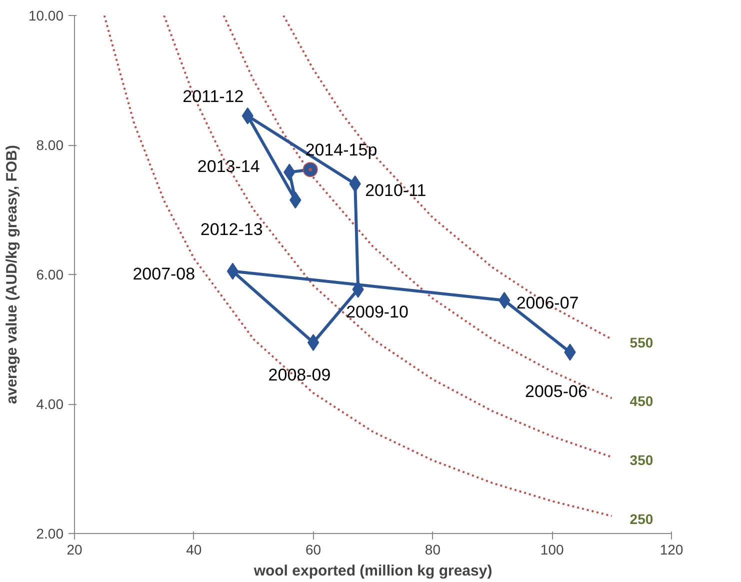  I want to click on y-tick-label: 2.00, so click(50, 534).